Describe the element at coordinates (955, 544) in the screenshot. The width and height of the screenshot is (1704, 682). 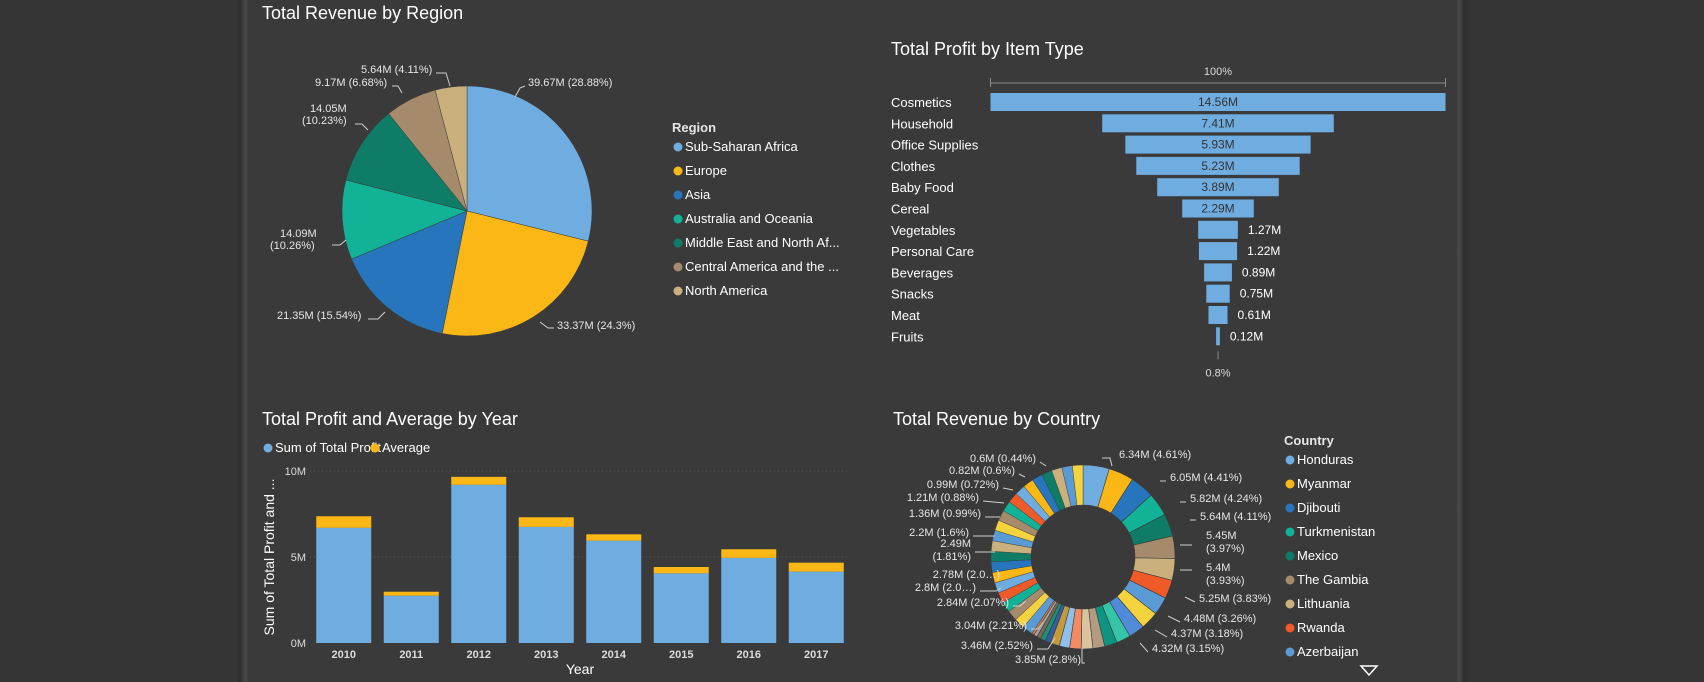
I see `slice-label: 2.49M` at that location.